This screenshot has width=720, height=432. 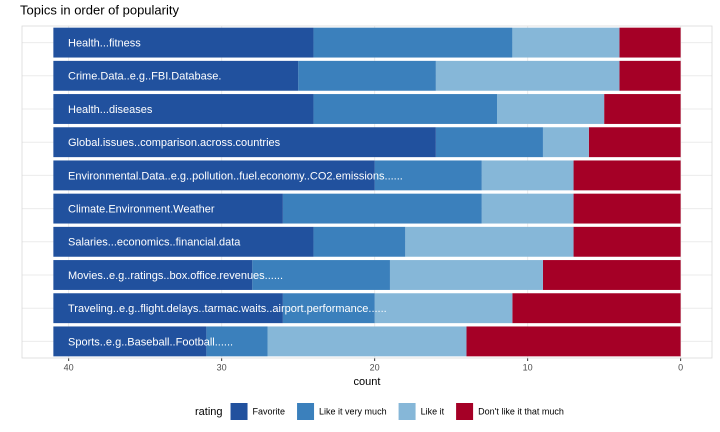 What do you see at coordinates (528, 367) in the screenshot?
I see `x-tick-label: 10` at bounding box center [528, 367].